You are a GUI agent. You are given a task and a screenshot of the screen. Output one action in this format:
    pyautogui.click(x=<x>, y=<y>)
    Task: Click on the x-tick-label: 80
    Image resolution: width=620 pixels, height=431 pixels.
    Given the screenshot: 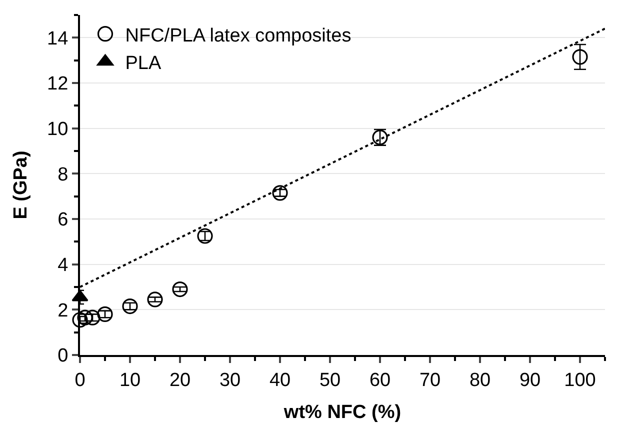 What is the action you would take?
    pyautogui.click(x=480, y=380)
    